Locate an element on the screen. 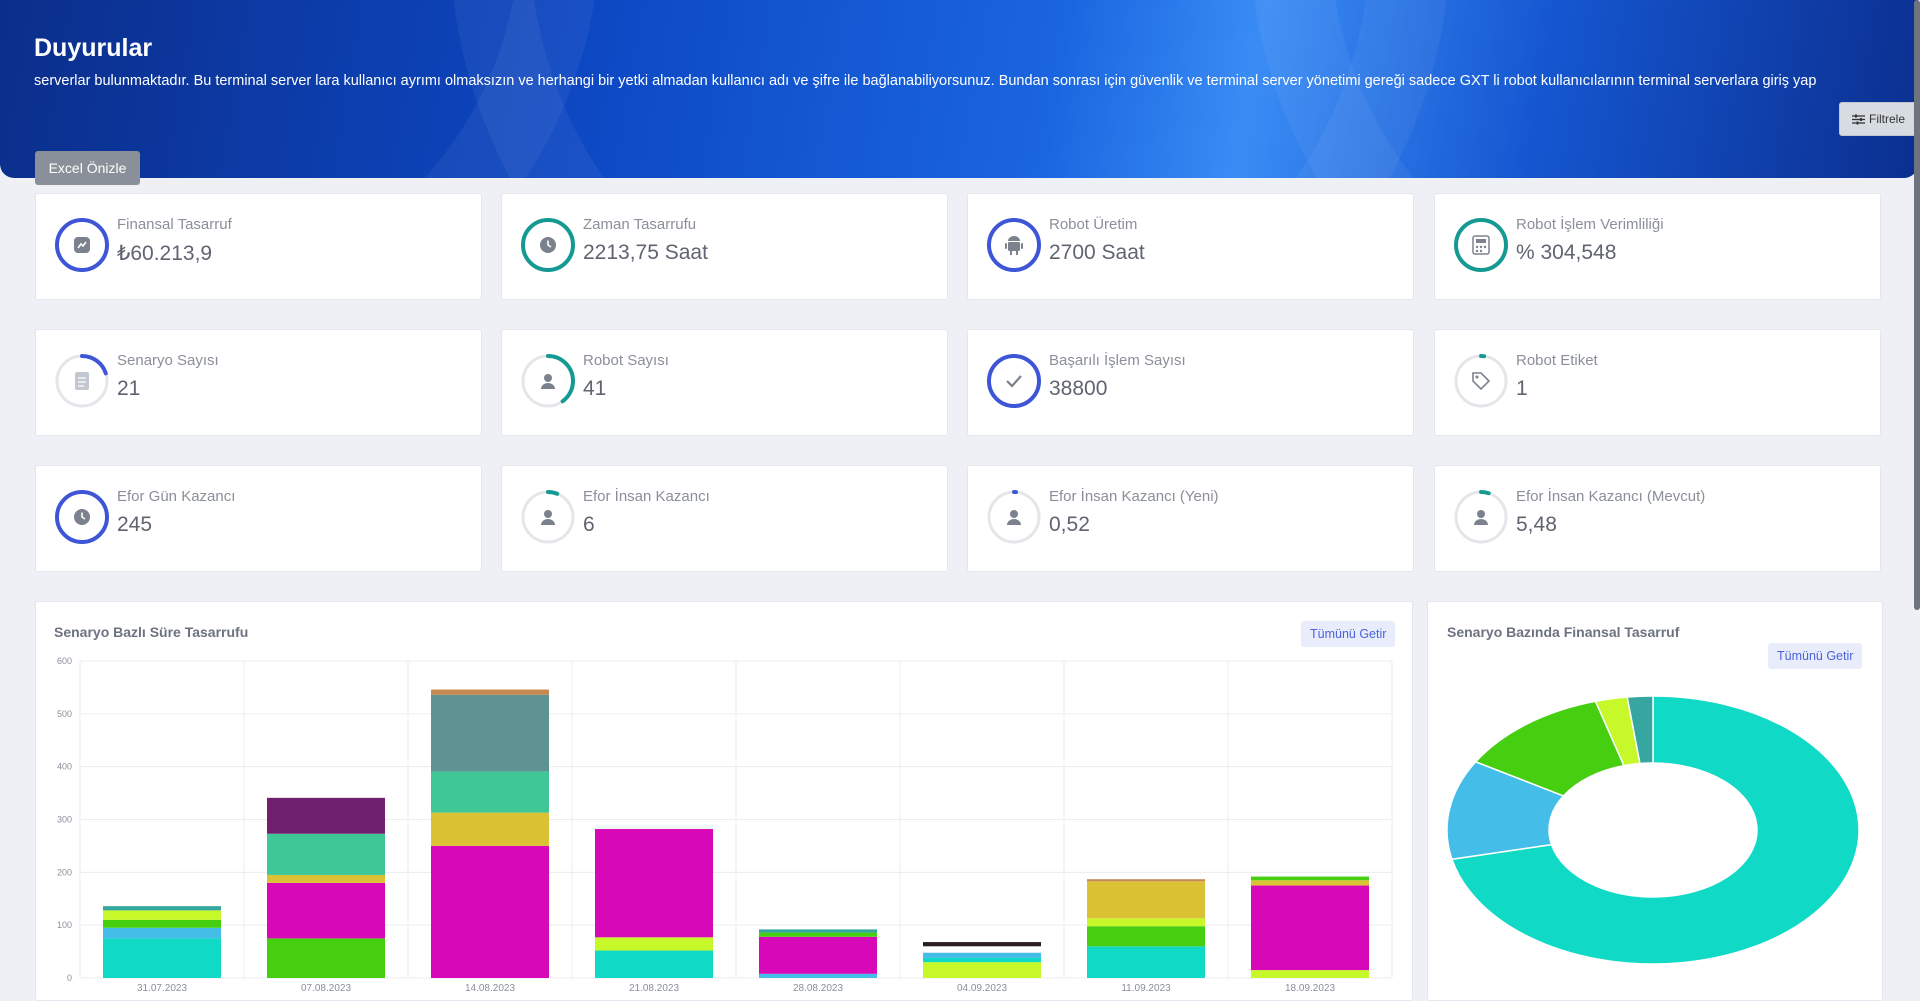 The height and width of the screenshot is (1001, 1920). stat-label: Robot İşlem Verimliliği is located at coordinates (1590, 224).